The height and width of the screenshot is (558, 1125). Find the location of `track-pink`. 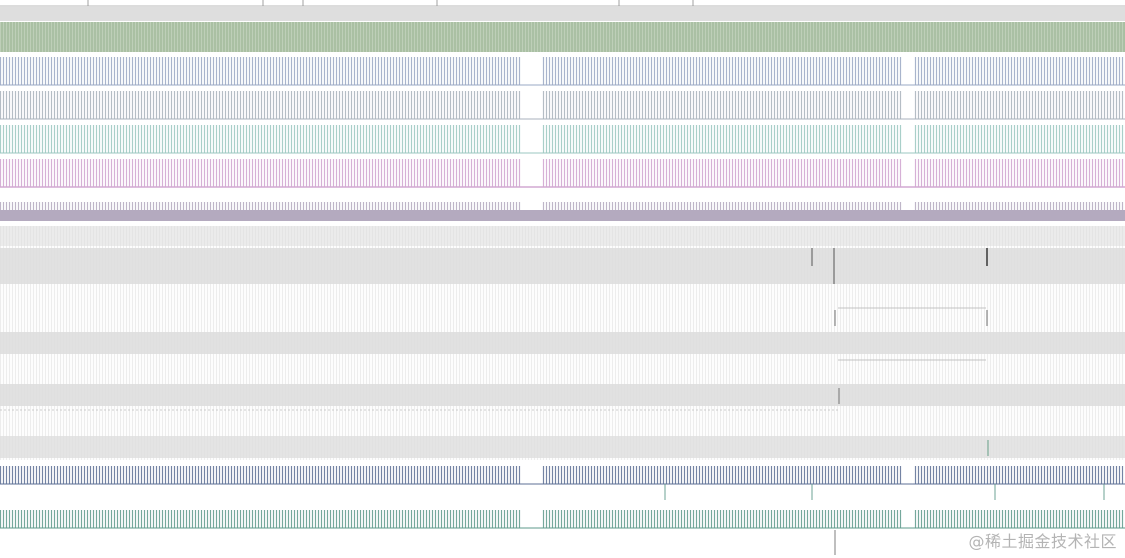

track-pink is located at coordinates (562, 173).